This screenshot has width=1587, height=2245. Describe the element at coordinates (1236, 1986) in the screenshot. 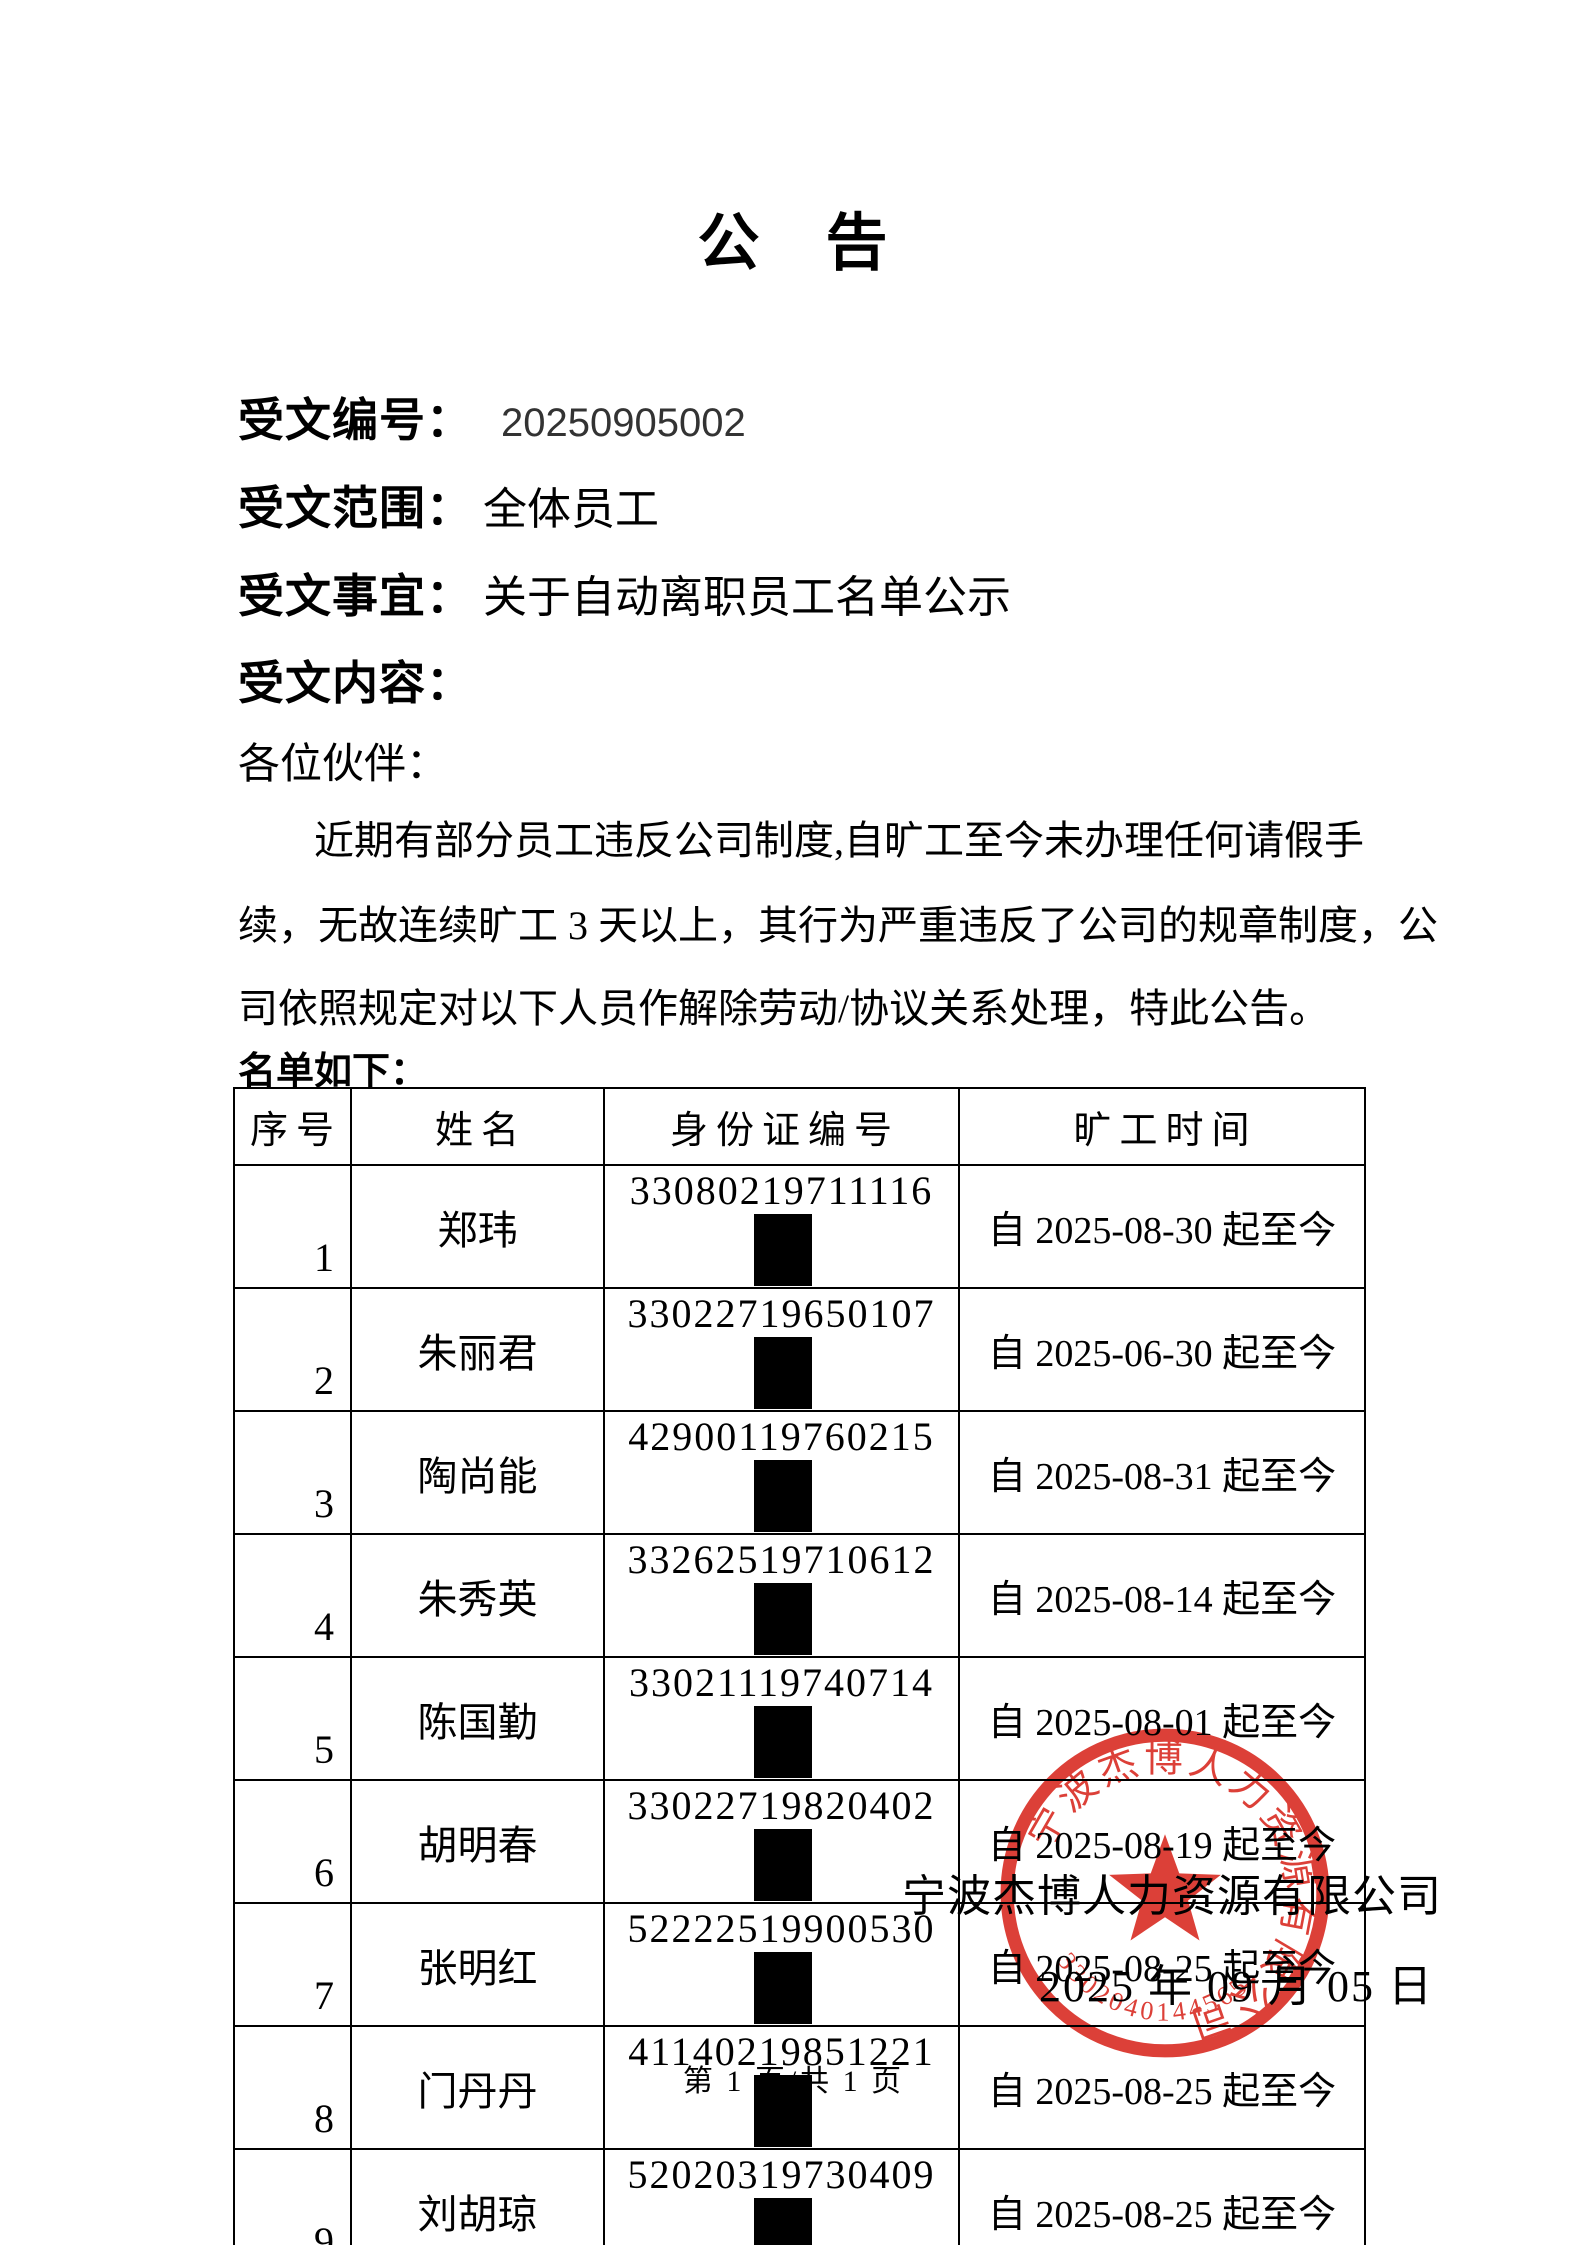

I see `signature-date: 2025 年 09 月 05 日` at that location.